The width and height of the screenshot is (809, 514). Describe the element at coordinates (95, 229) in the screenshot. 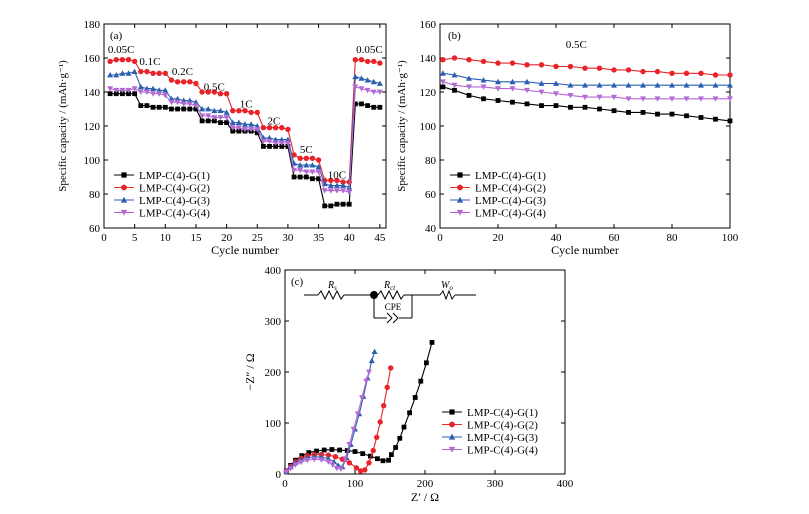

I see `y-tick-label: 60` at that location.